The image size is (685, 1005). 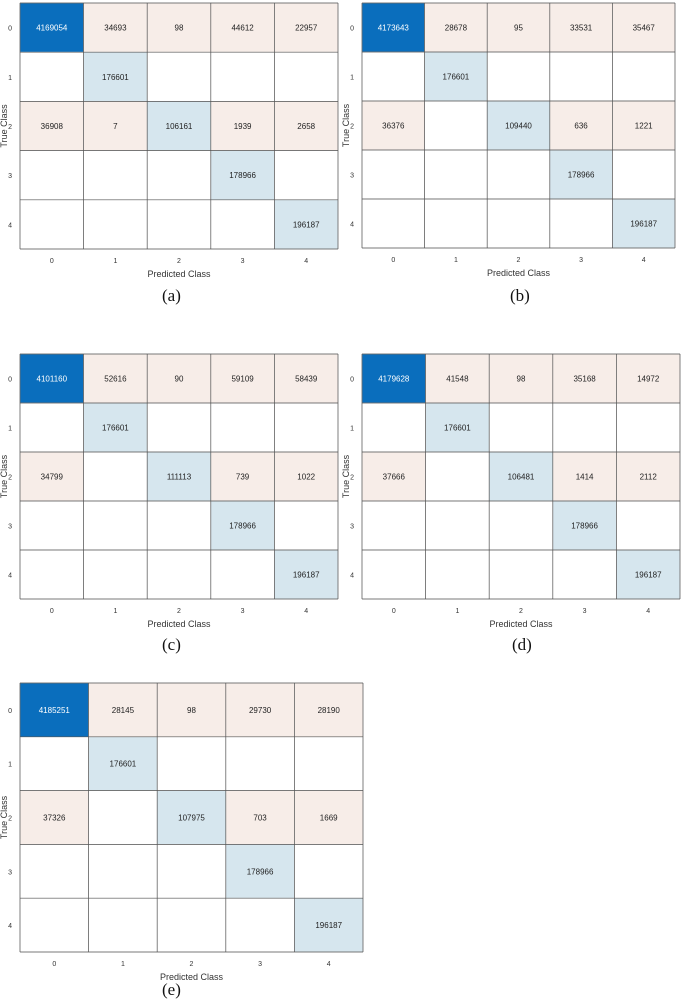 What do you see at coordinates (649, 477) in the screenshot?
I see `cell-value-2-4: 2112` at bounding box center [649, 477].